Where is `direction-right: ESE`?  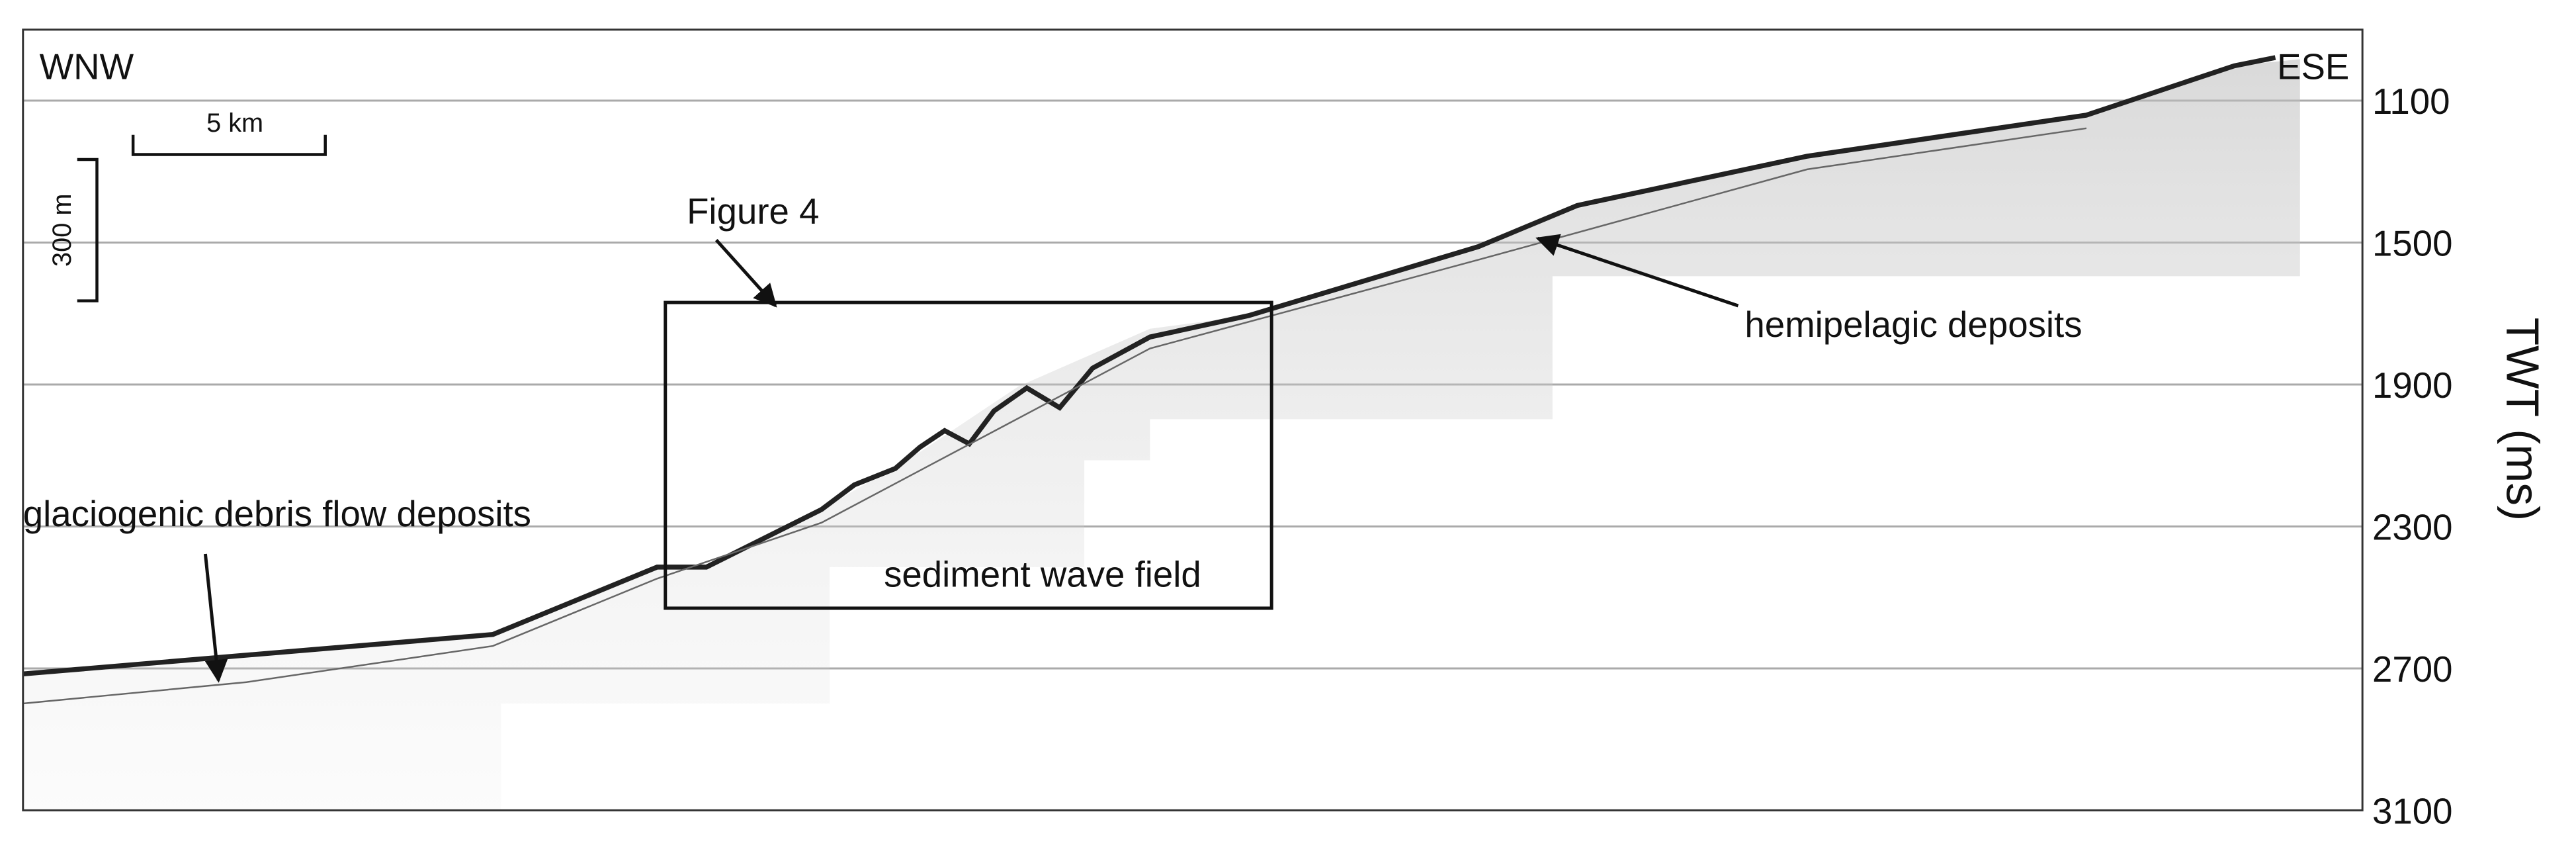 direction-right: ESE is located at coordinates (2313, 66).